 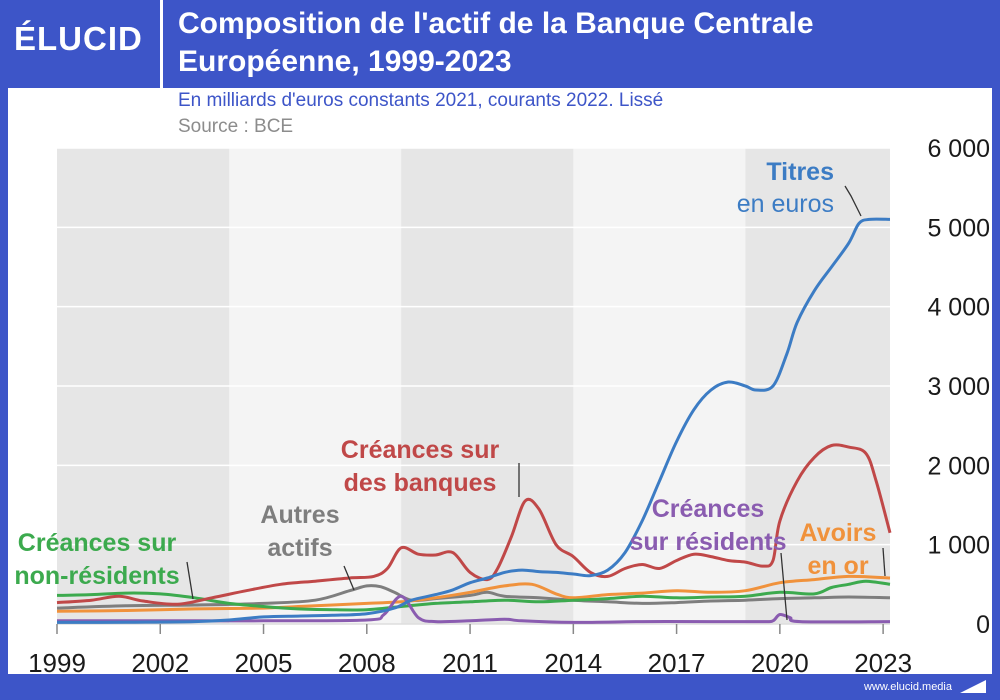 What do you see at coordinates (78, 38) in the screenshot?
I see `elucid-logo: ÉLUCID` at bounding box center [78, 38].